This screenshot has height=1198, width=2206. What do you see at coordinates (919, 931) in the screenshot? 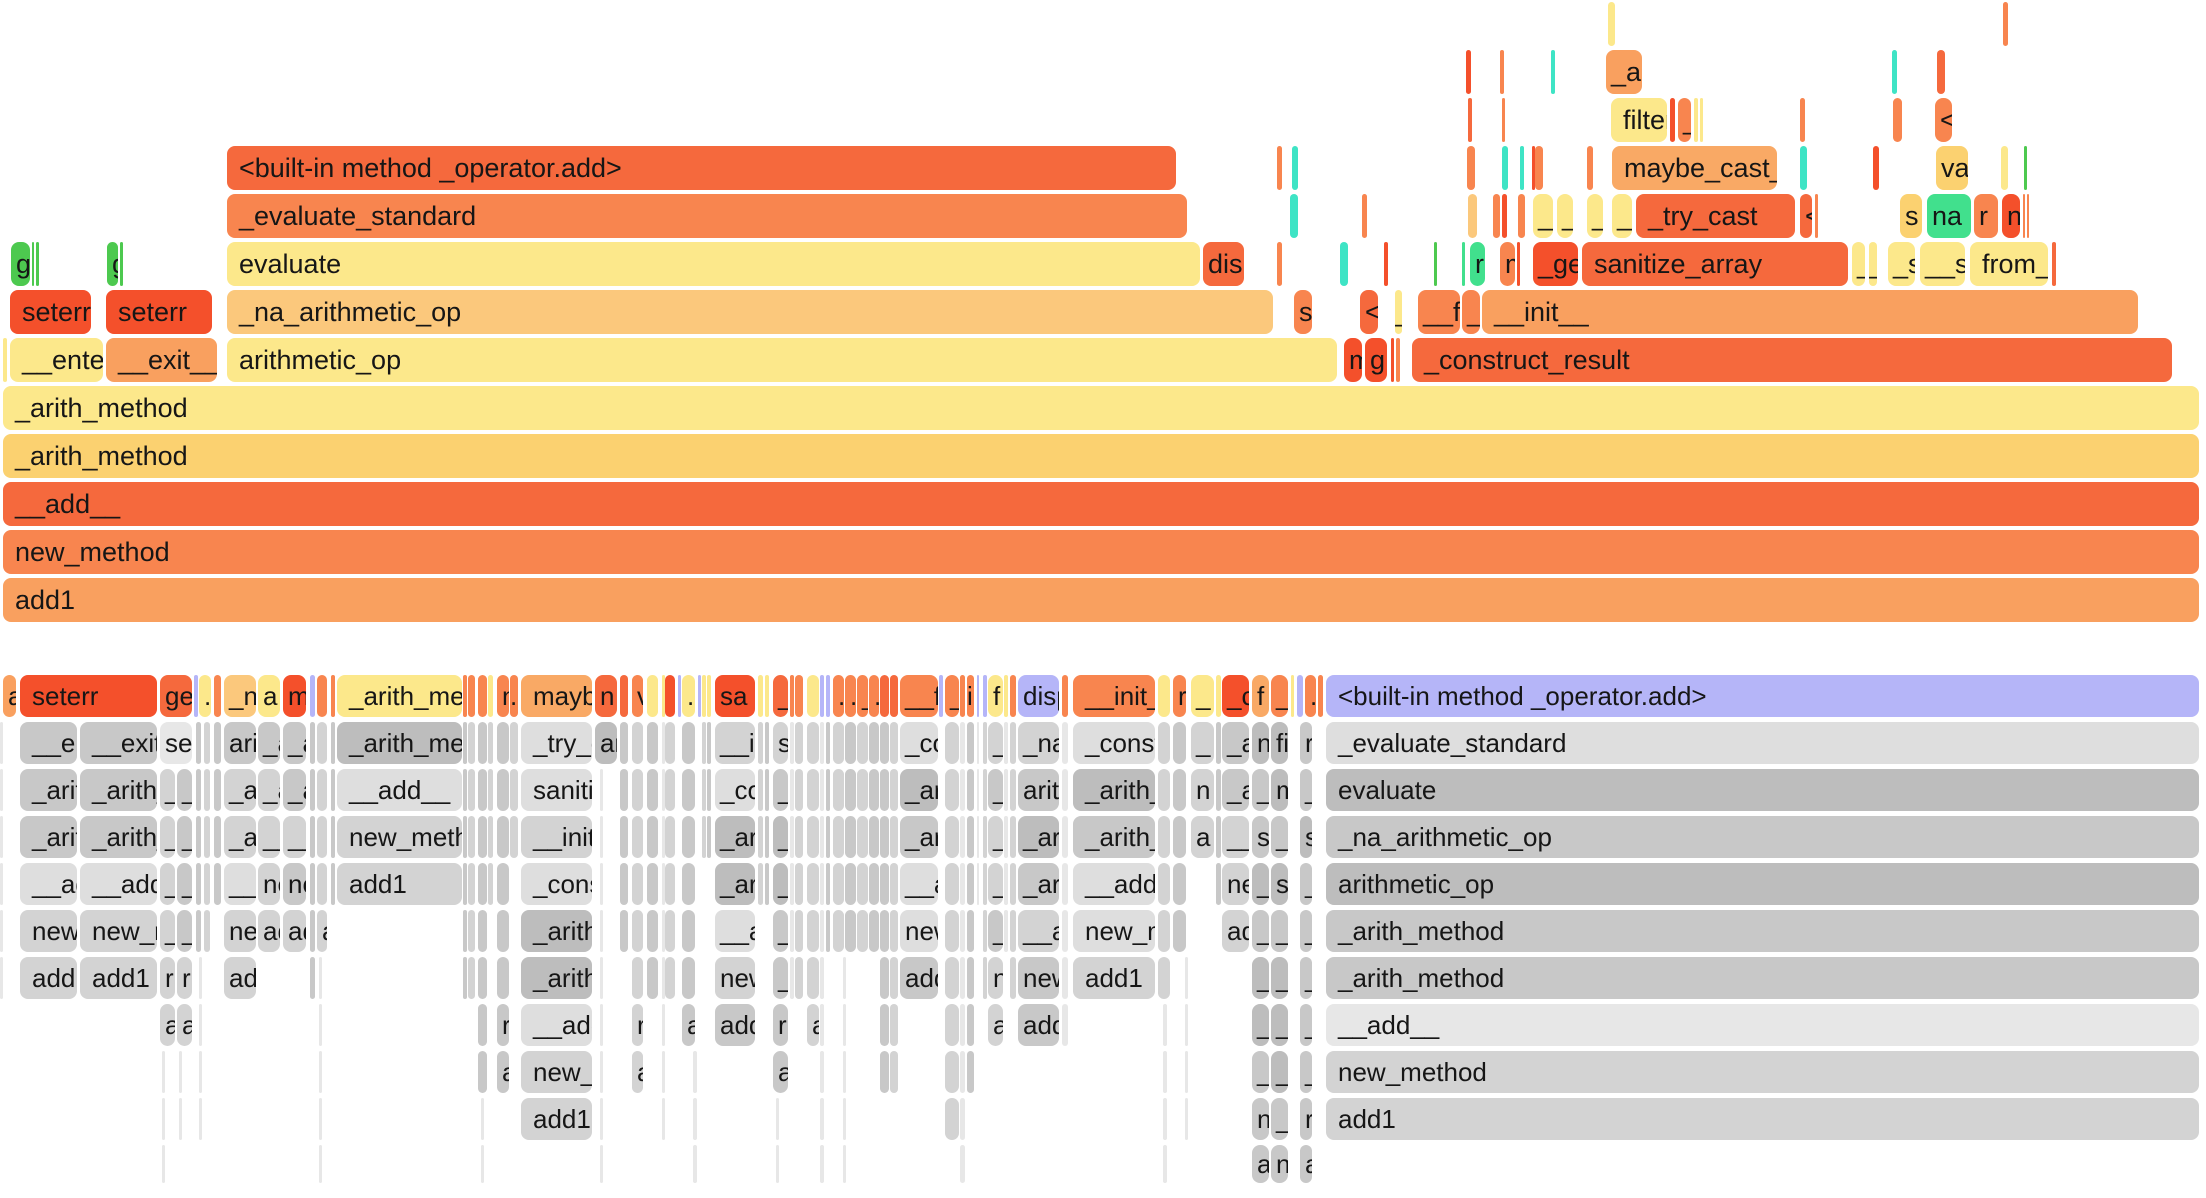
I see `frame-new_method: new_method` at bounding box center [919, 931].